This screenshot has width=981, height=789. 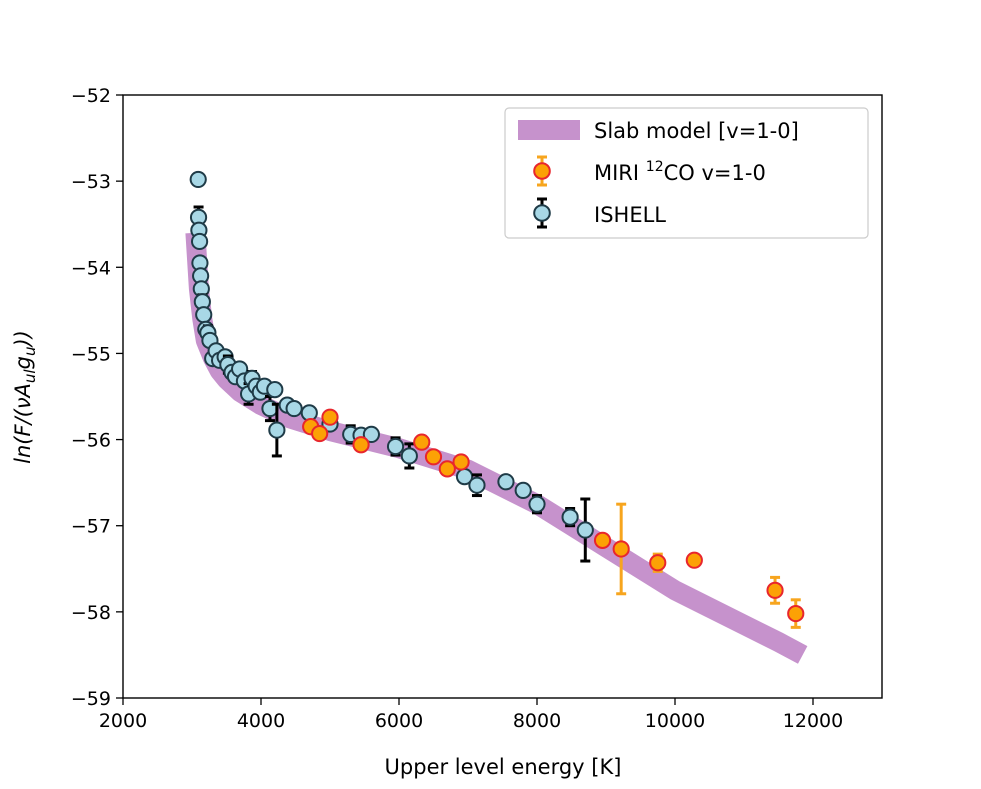 What do you see at coordinates (91, 613) in the screenshot?
I see `y-tick-label: −58` at bounding box center [91, 613].